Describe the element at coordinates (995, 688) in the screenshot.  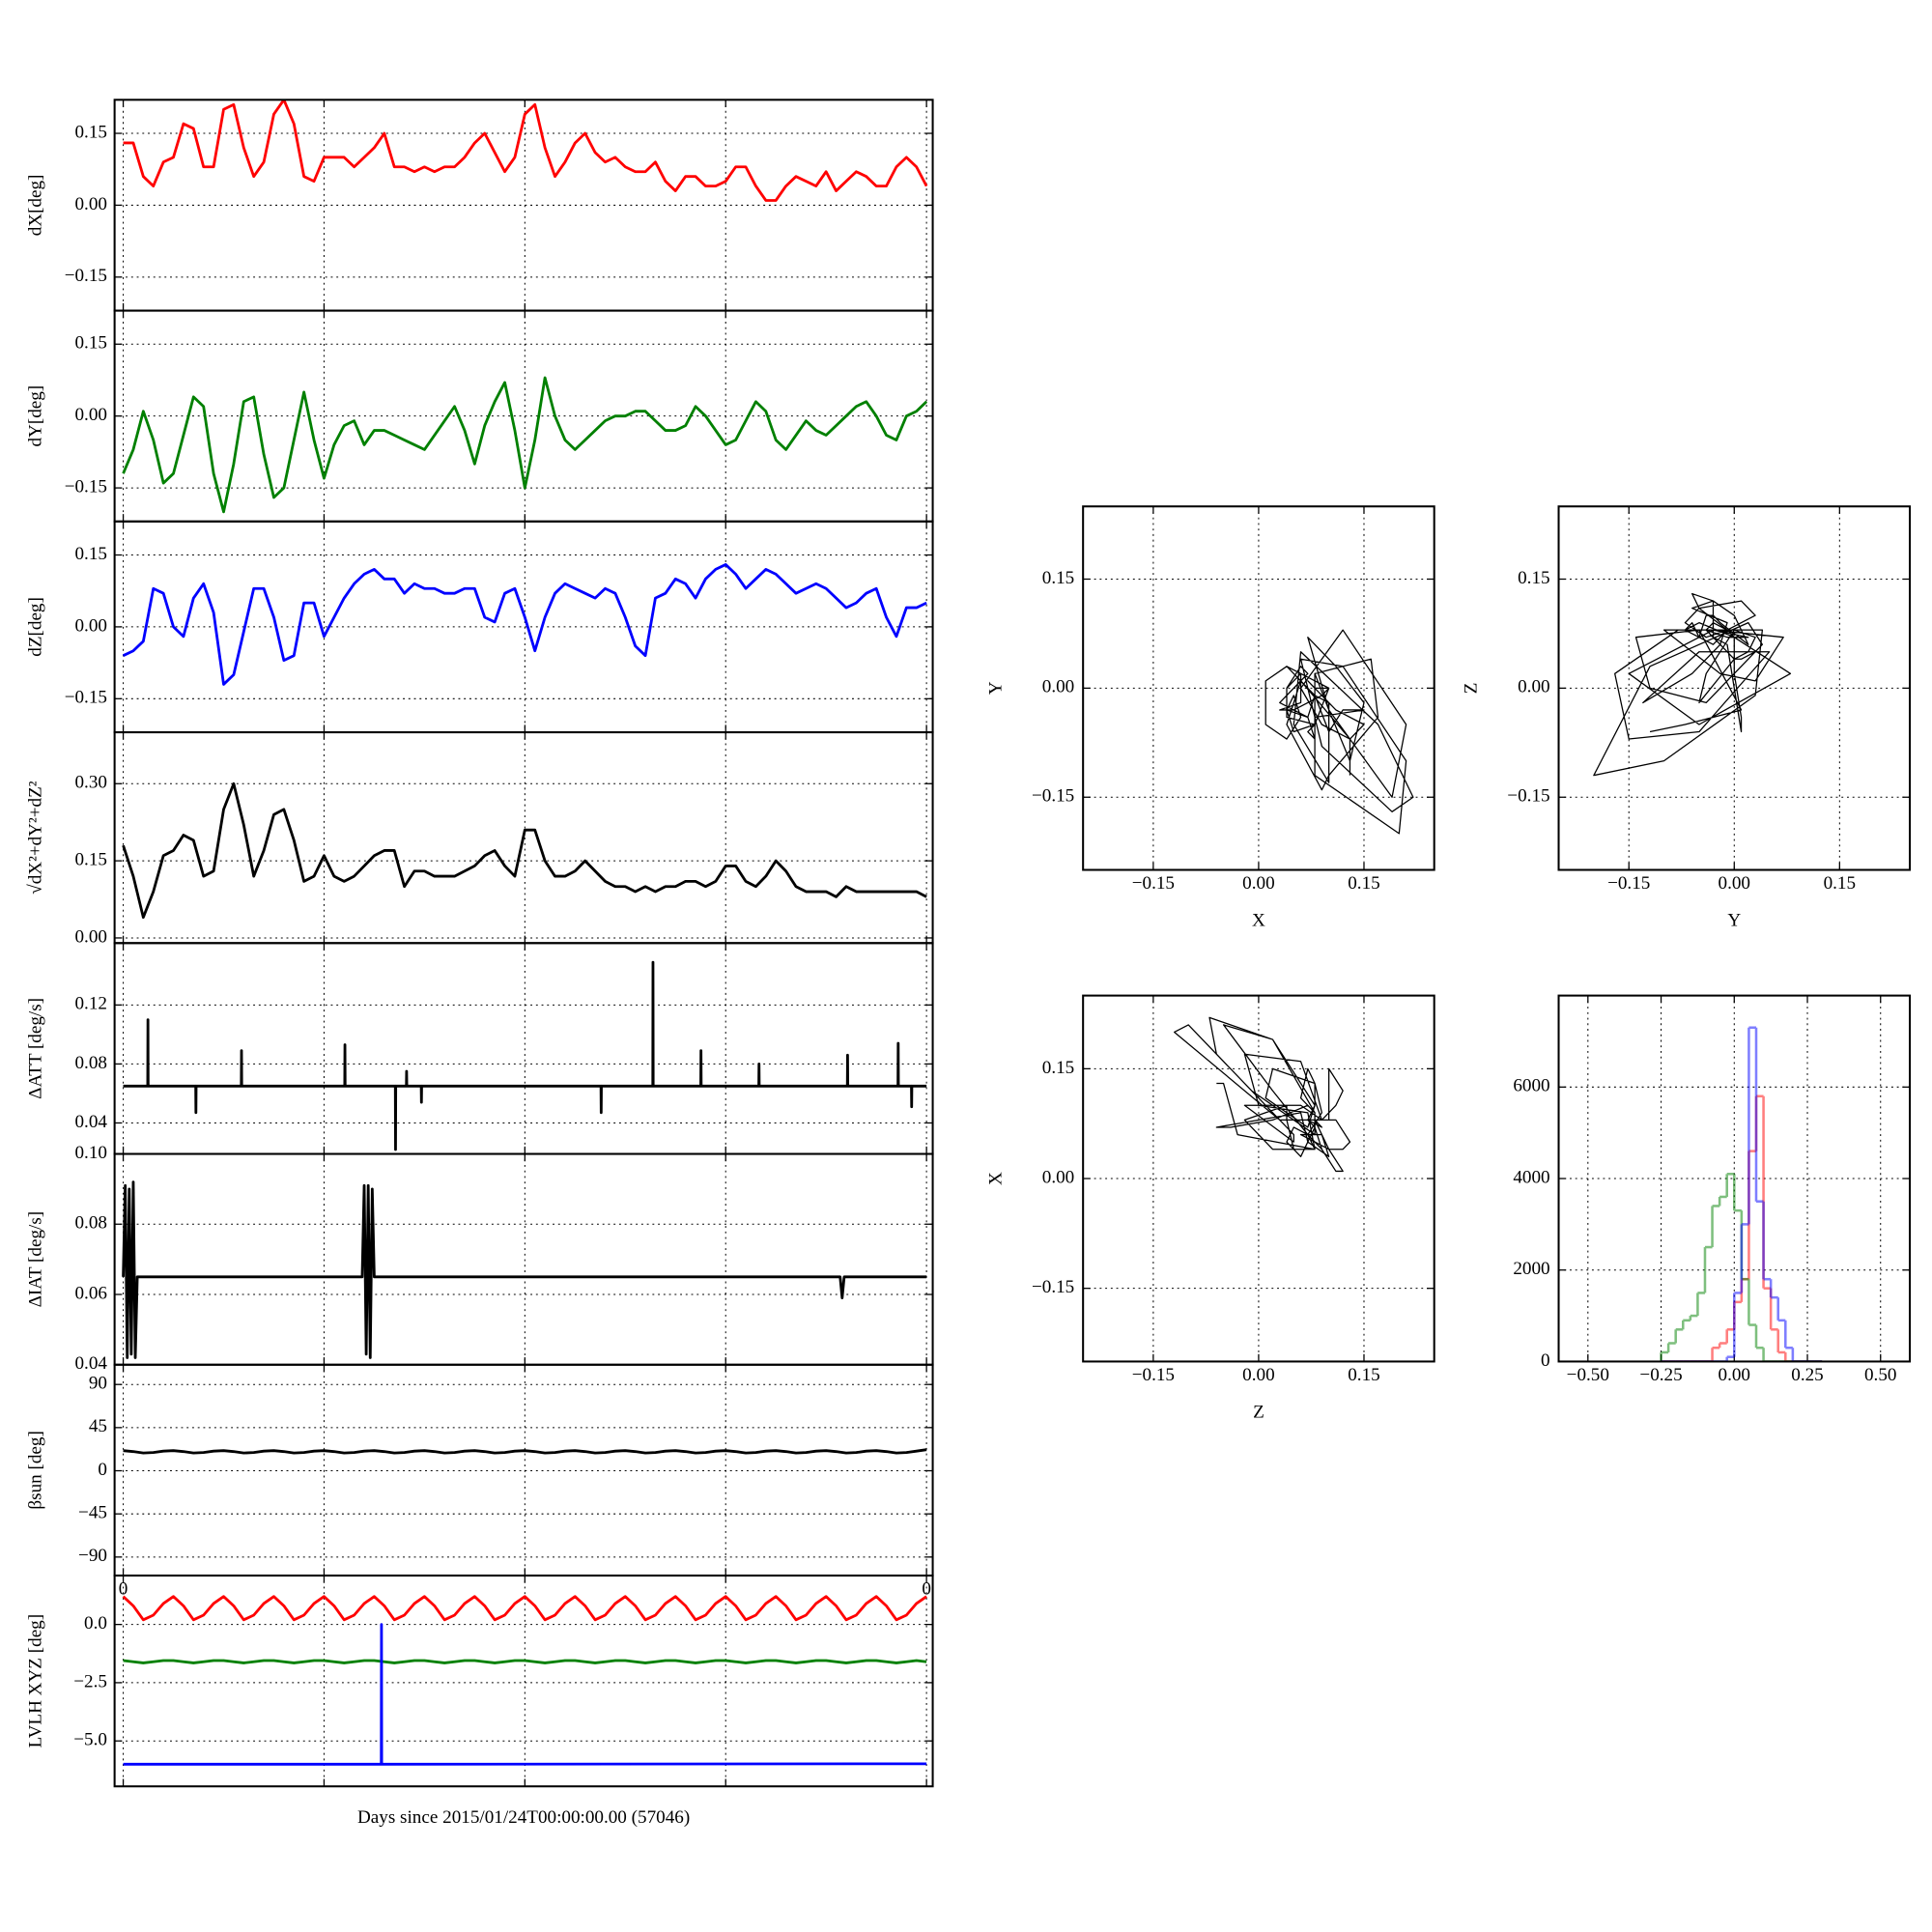
I see `y-axis-label: Y` at that location.